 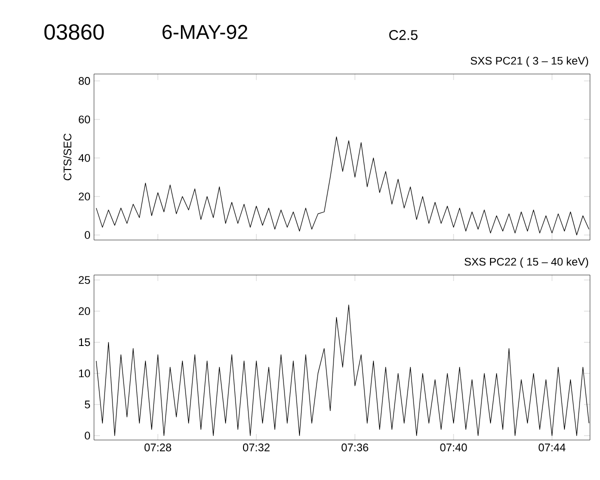 What do you see at coordinates (158, 448) in the screenshot?
I see `x-tick-label: 07:28` at bounding box center [158, 448].